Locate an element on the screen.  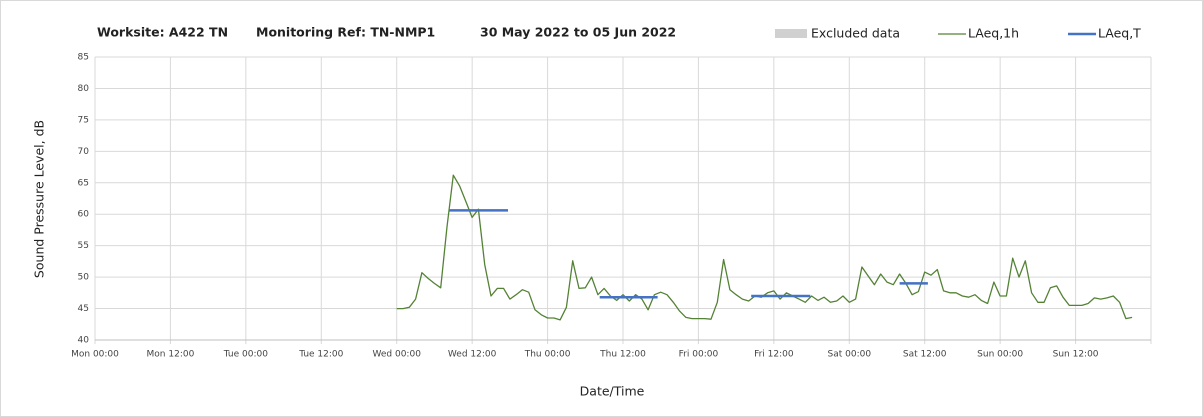
x-tick-label: Mon 12:00 is located at coordinates (171, 355).